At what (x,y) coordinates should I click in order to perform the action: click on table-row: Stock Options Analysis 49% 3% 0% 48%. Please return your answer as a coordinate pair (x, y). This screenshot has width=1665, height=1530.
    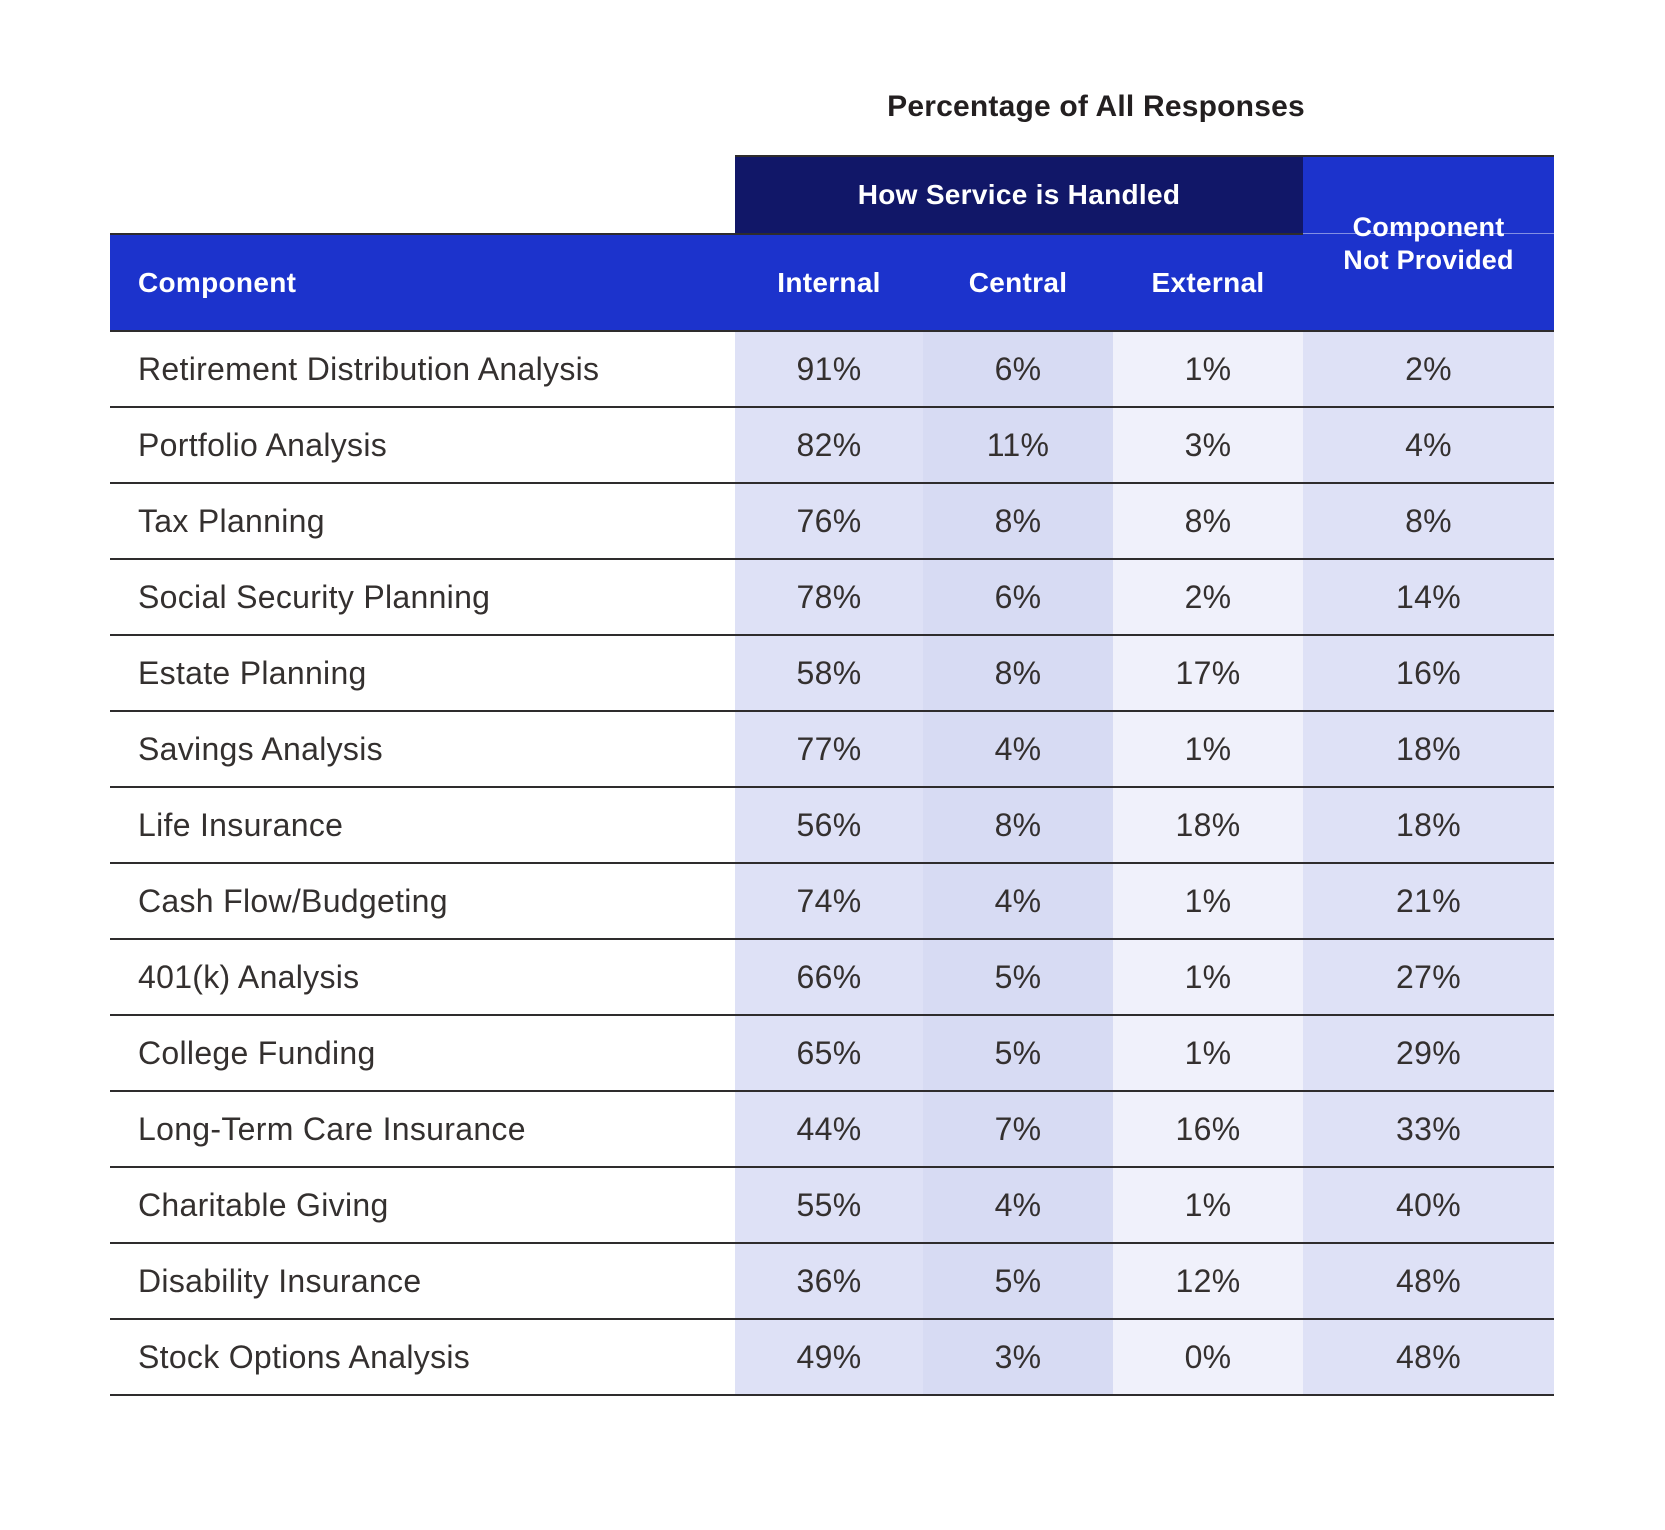
    Looking at the image, I should click on (832, 1357).